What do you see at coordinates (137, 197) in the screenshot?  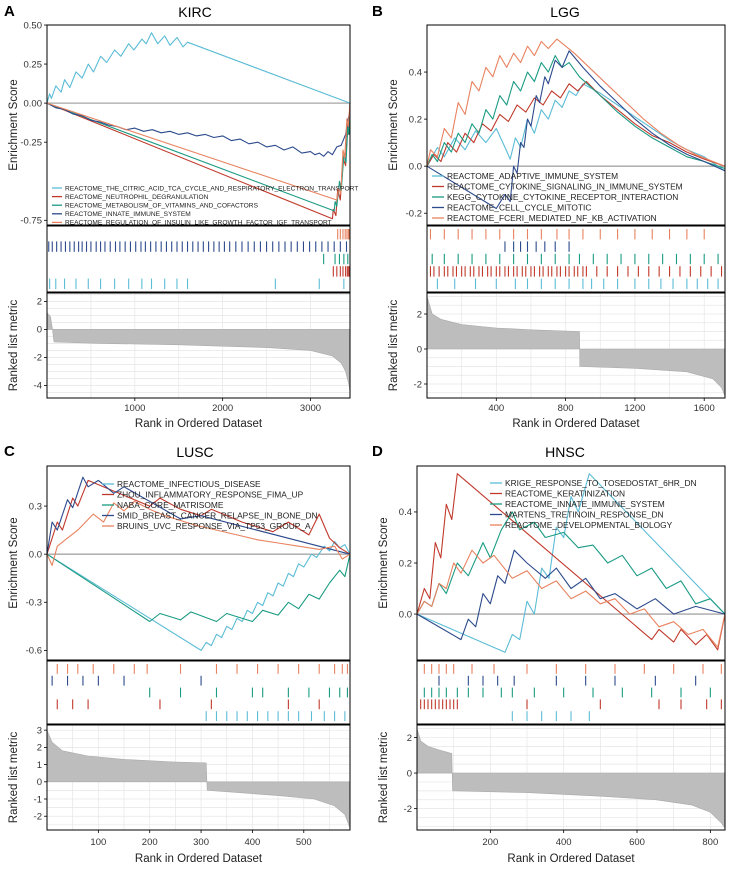 I see `legend-entry: REACTOME_NEUTROPHIL_DEGRANULATION` at bounding box center [137, 197].